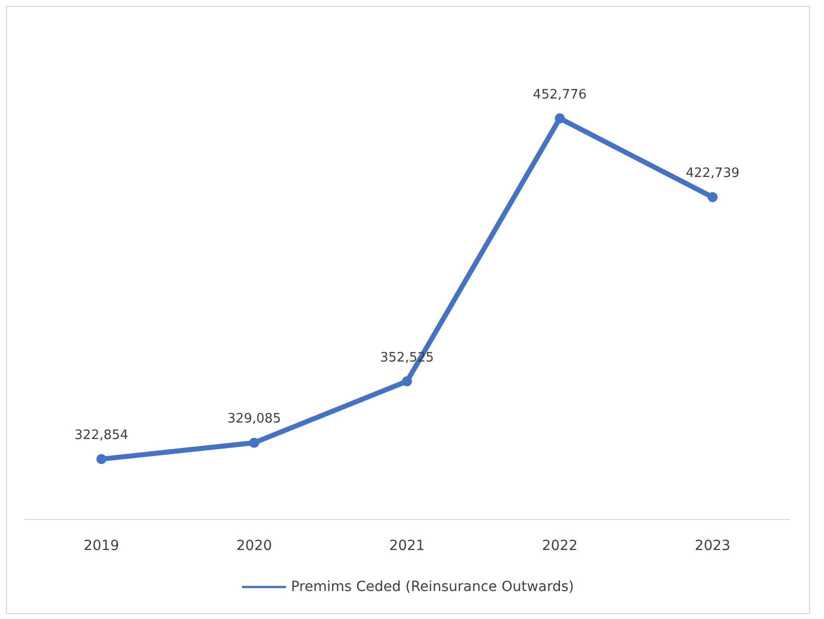 The image size is (824, 619). Describe the element at coordinates (712, 546) in the screenshot. I see `x-tick-label: 2023` at that location.